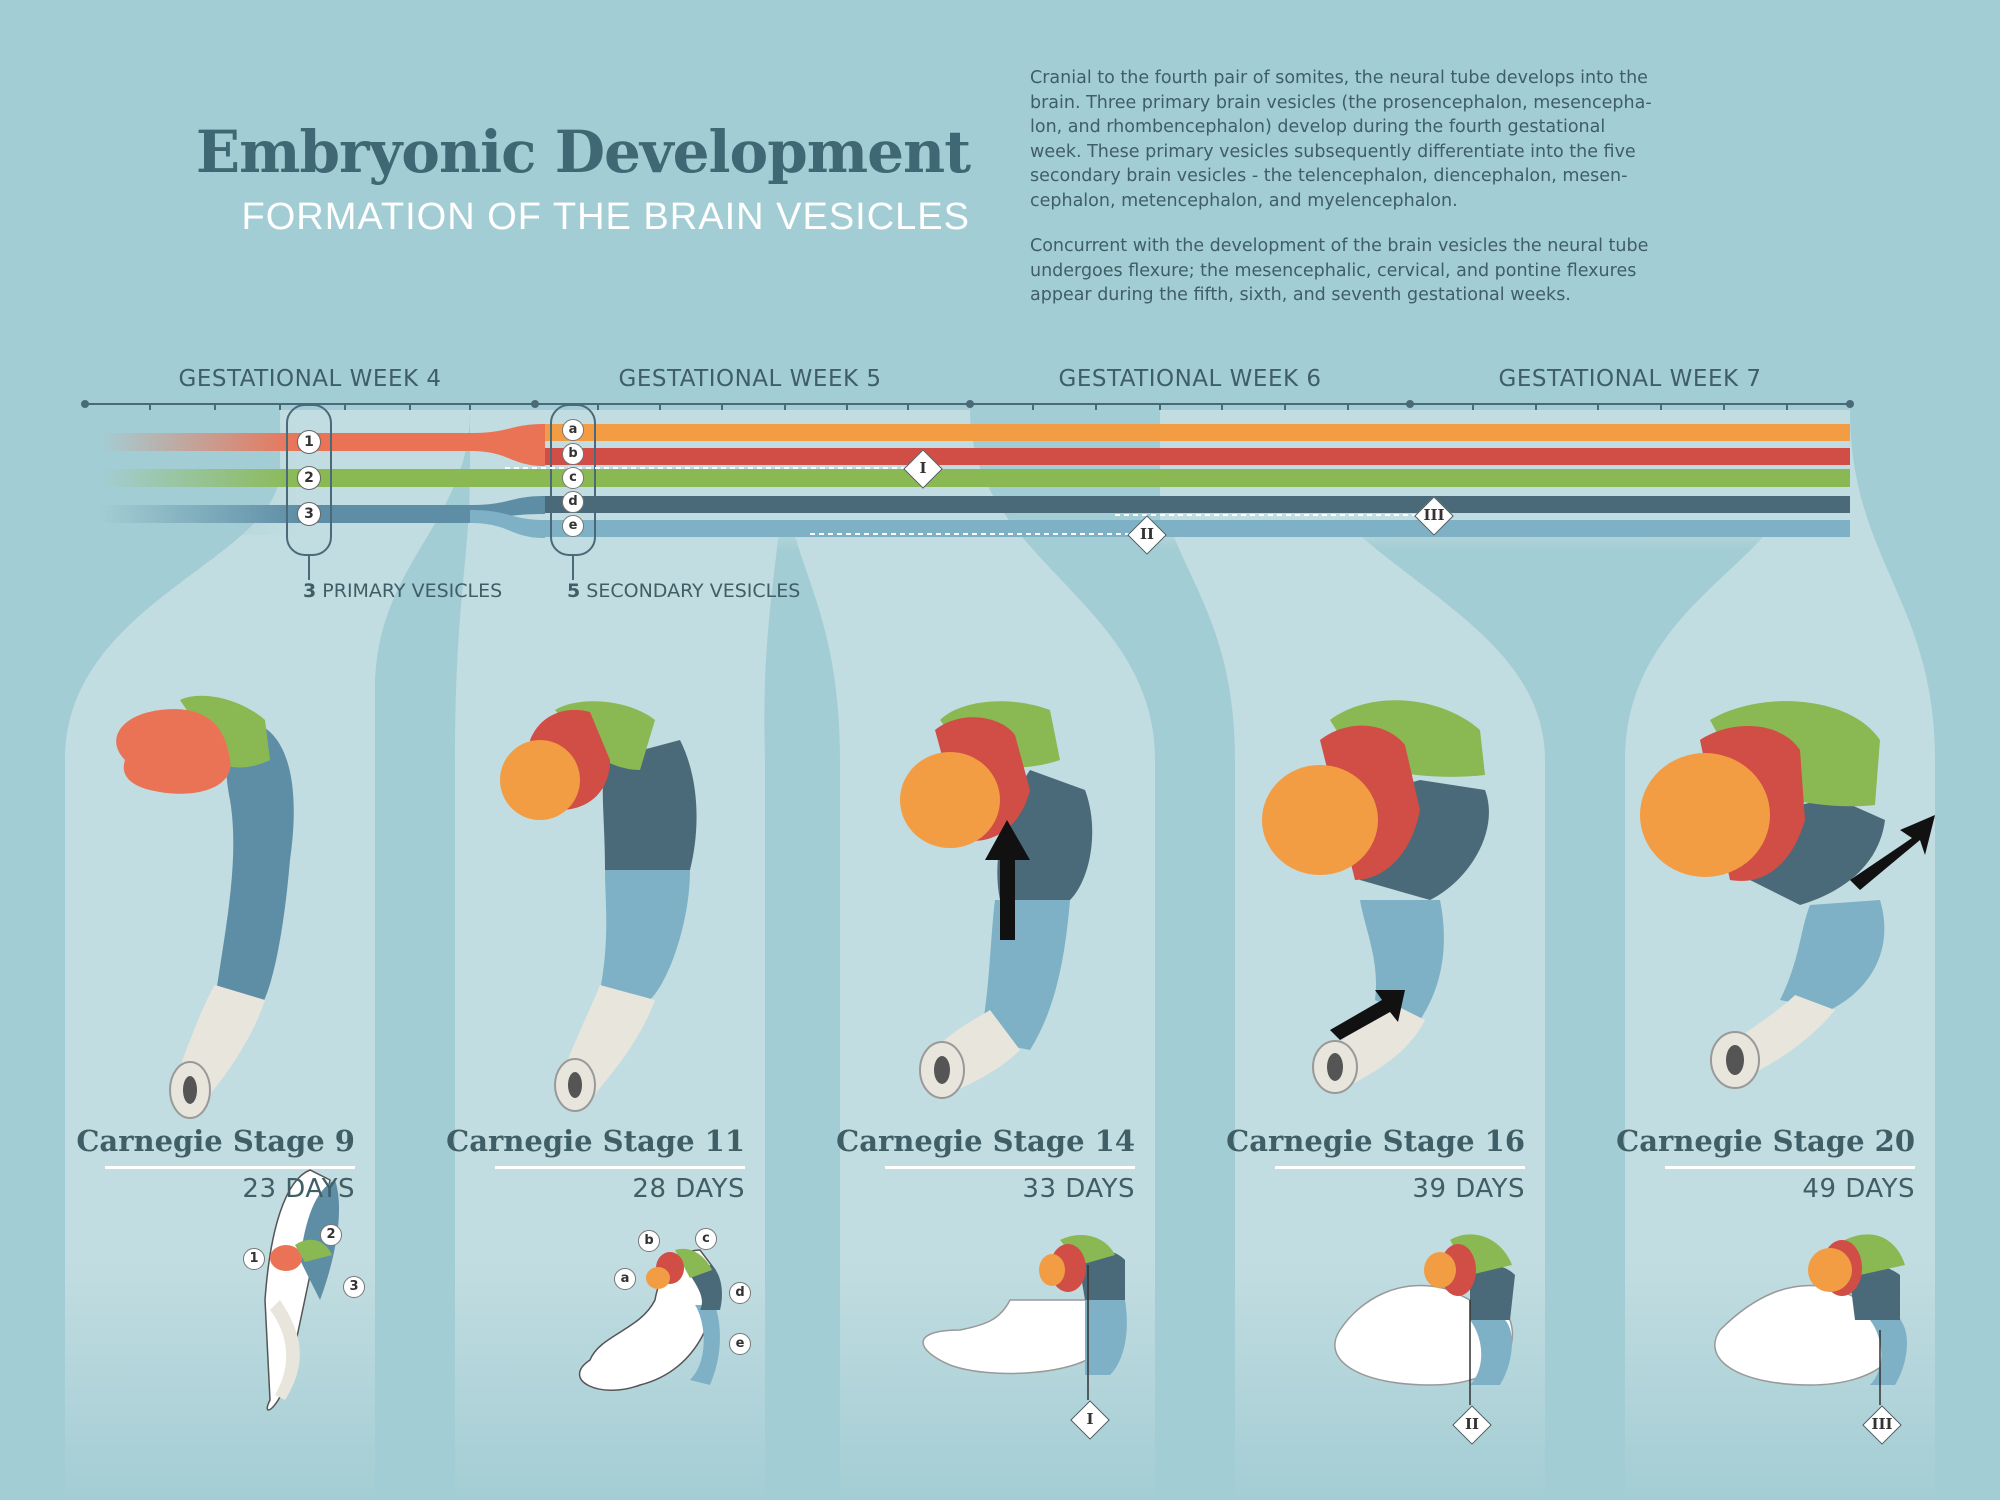  What do you see at coordinates (583, 152) in the screenshot?
I see `page-title: Embryonic Development` at bounding box center [583, 152].